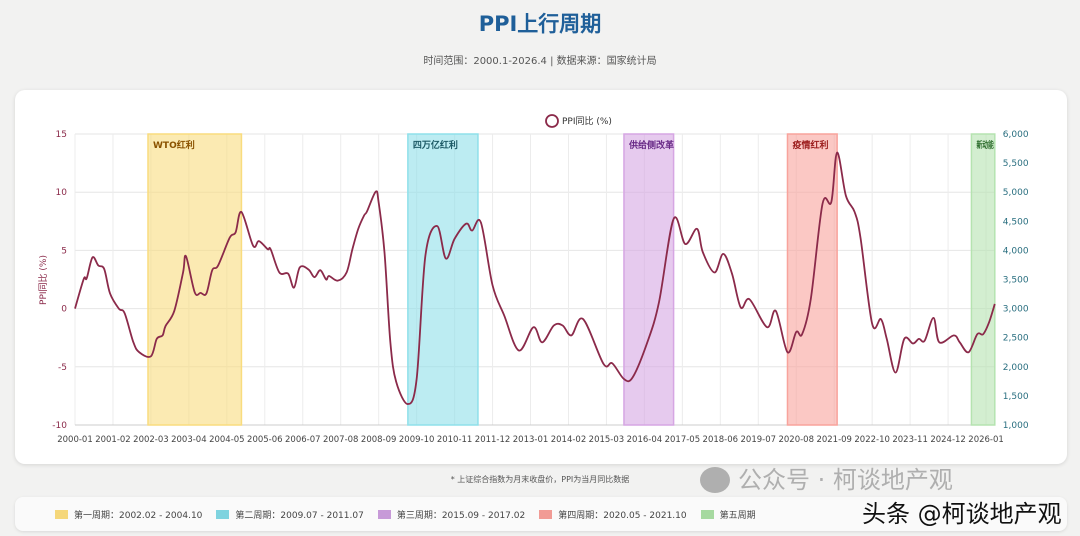 Image resolution: width=1080 pixels, height=536 pixels. Describe the element at coordinates (59, 426) in the screenshot. I see `y-tick-label: -10` at that location.